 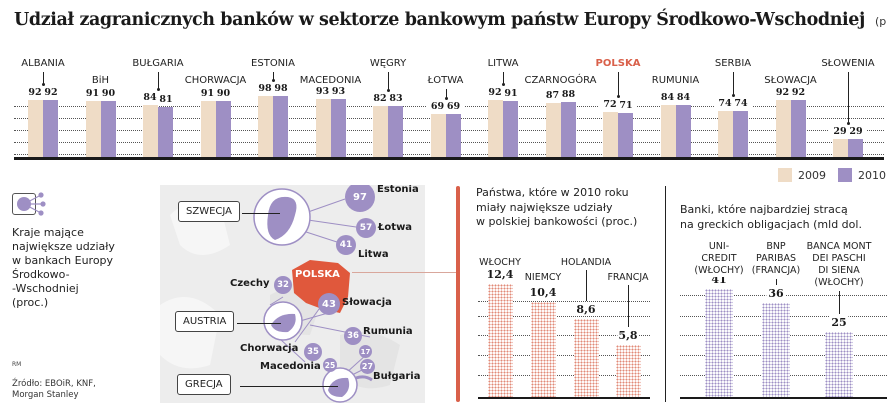 I want to click on value-2010: 92, so click(x=798, y=92).